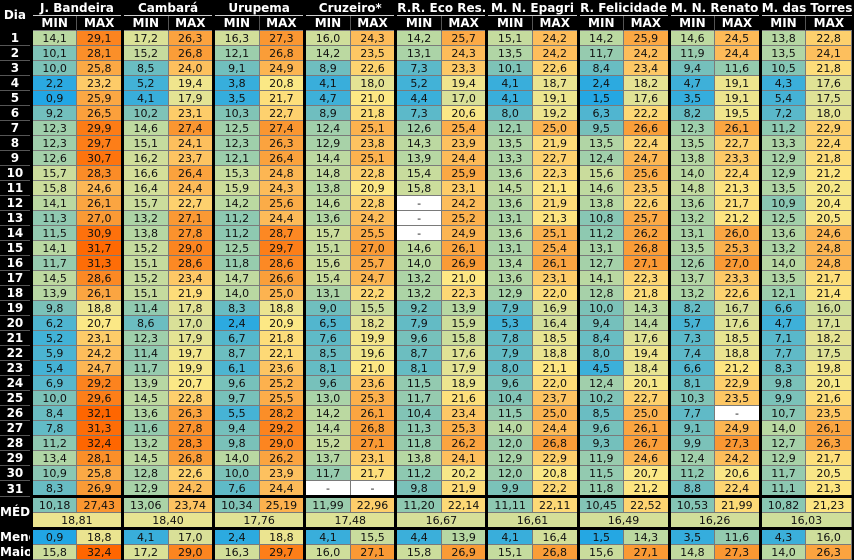  I want to click on min-cell: 14,0, so click(418, 263).